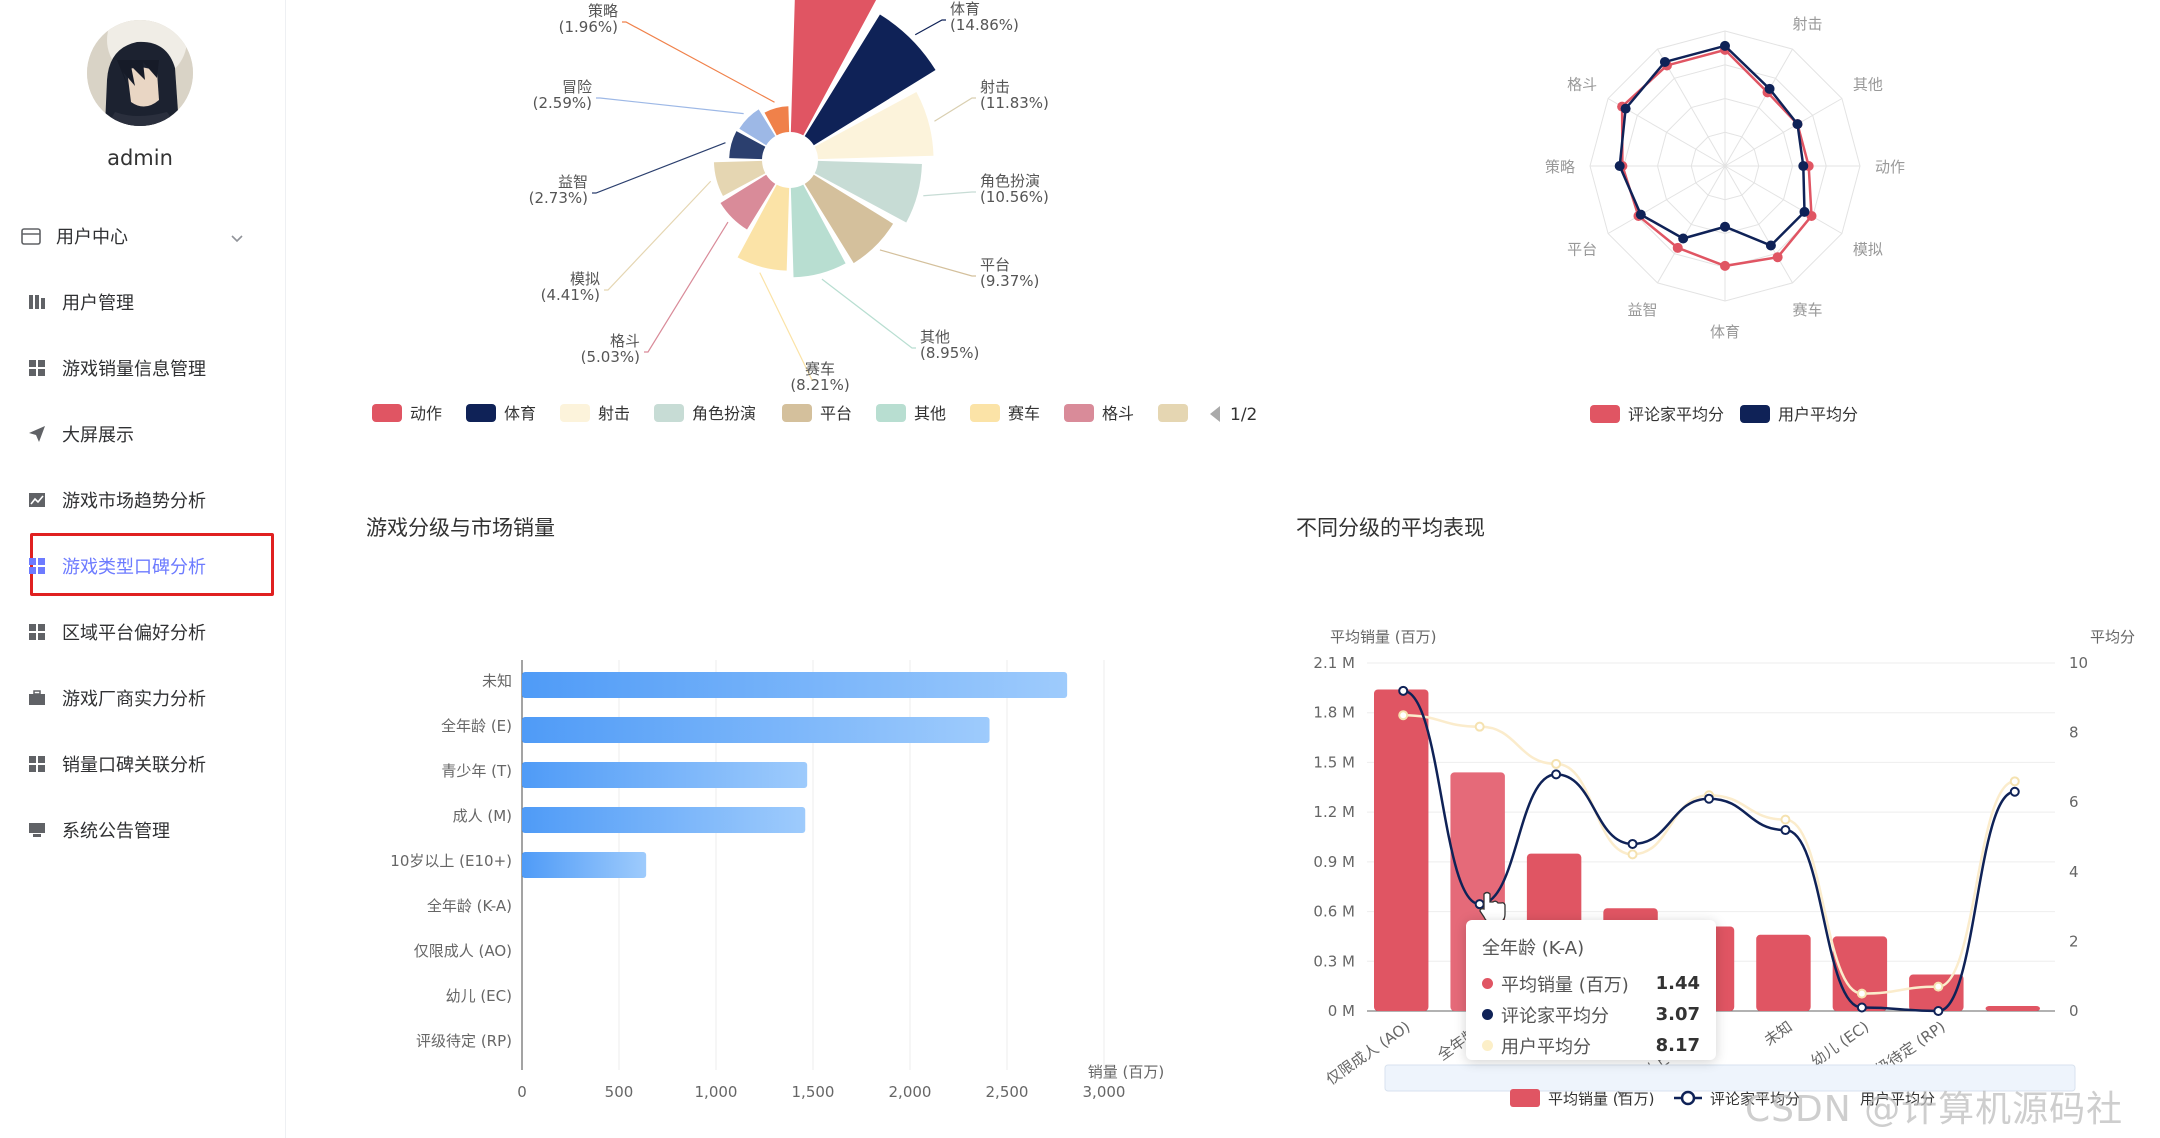 The height and width of the screenshot is (1138, 2160). I want to click on sidebar-item-user-management: 用户管理, so click(143, 302).